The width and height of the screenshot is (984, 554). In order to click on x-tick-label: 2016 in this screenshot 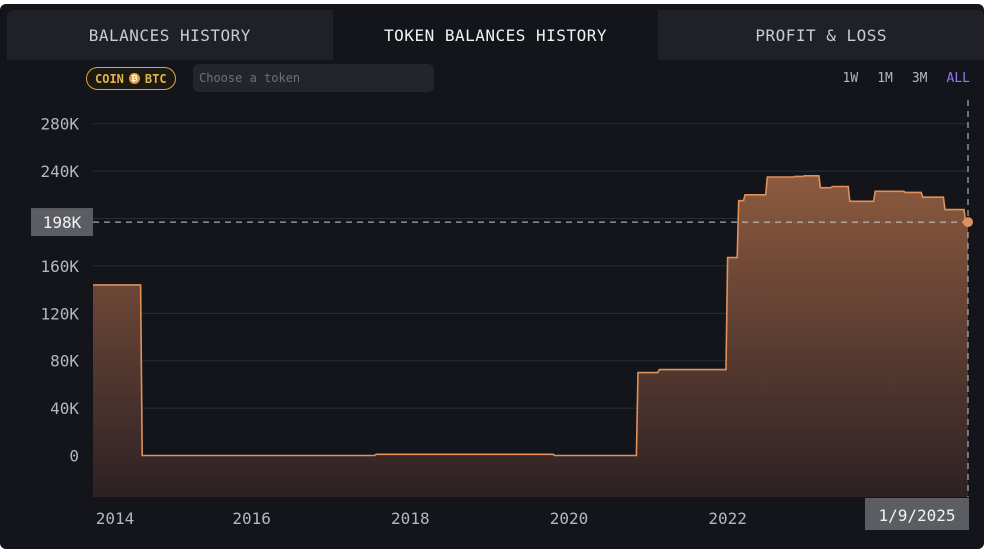, I will do `click(251, 518)`.